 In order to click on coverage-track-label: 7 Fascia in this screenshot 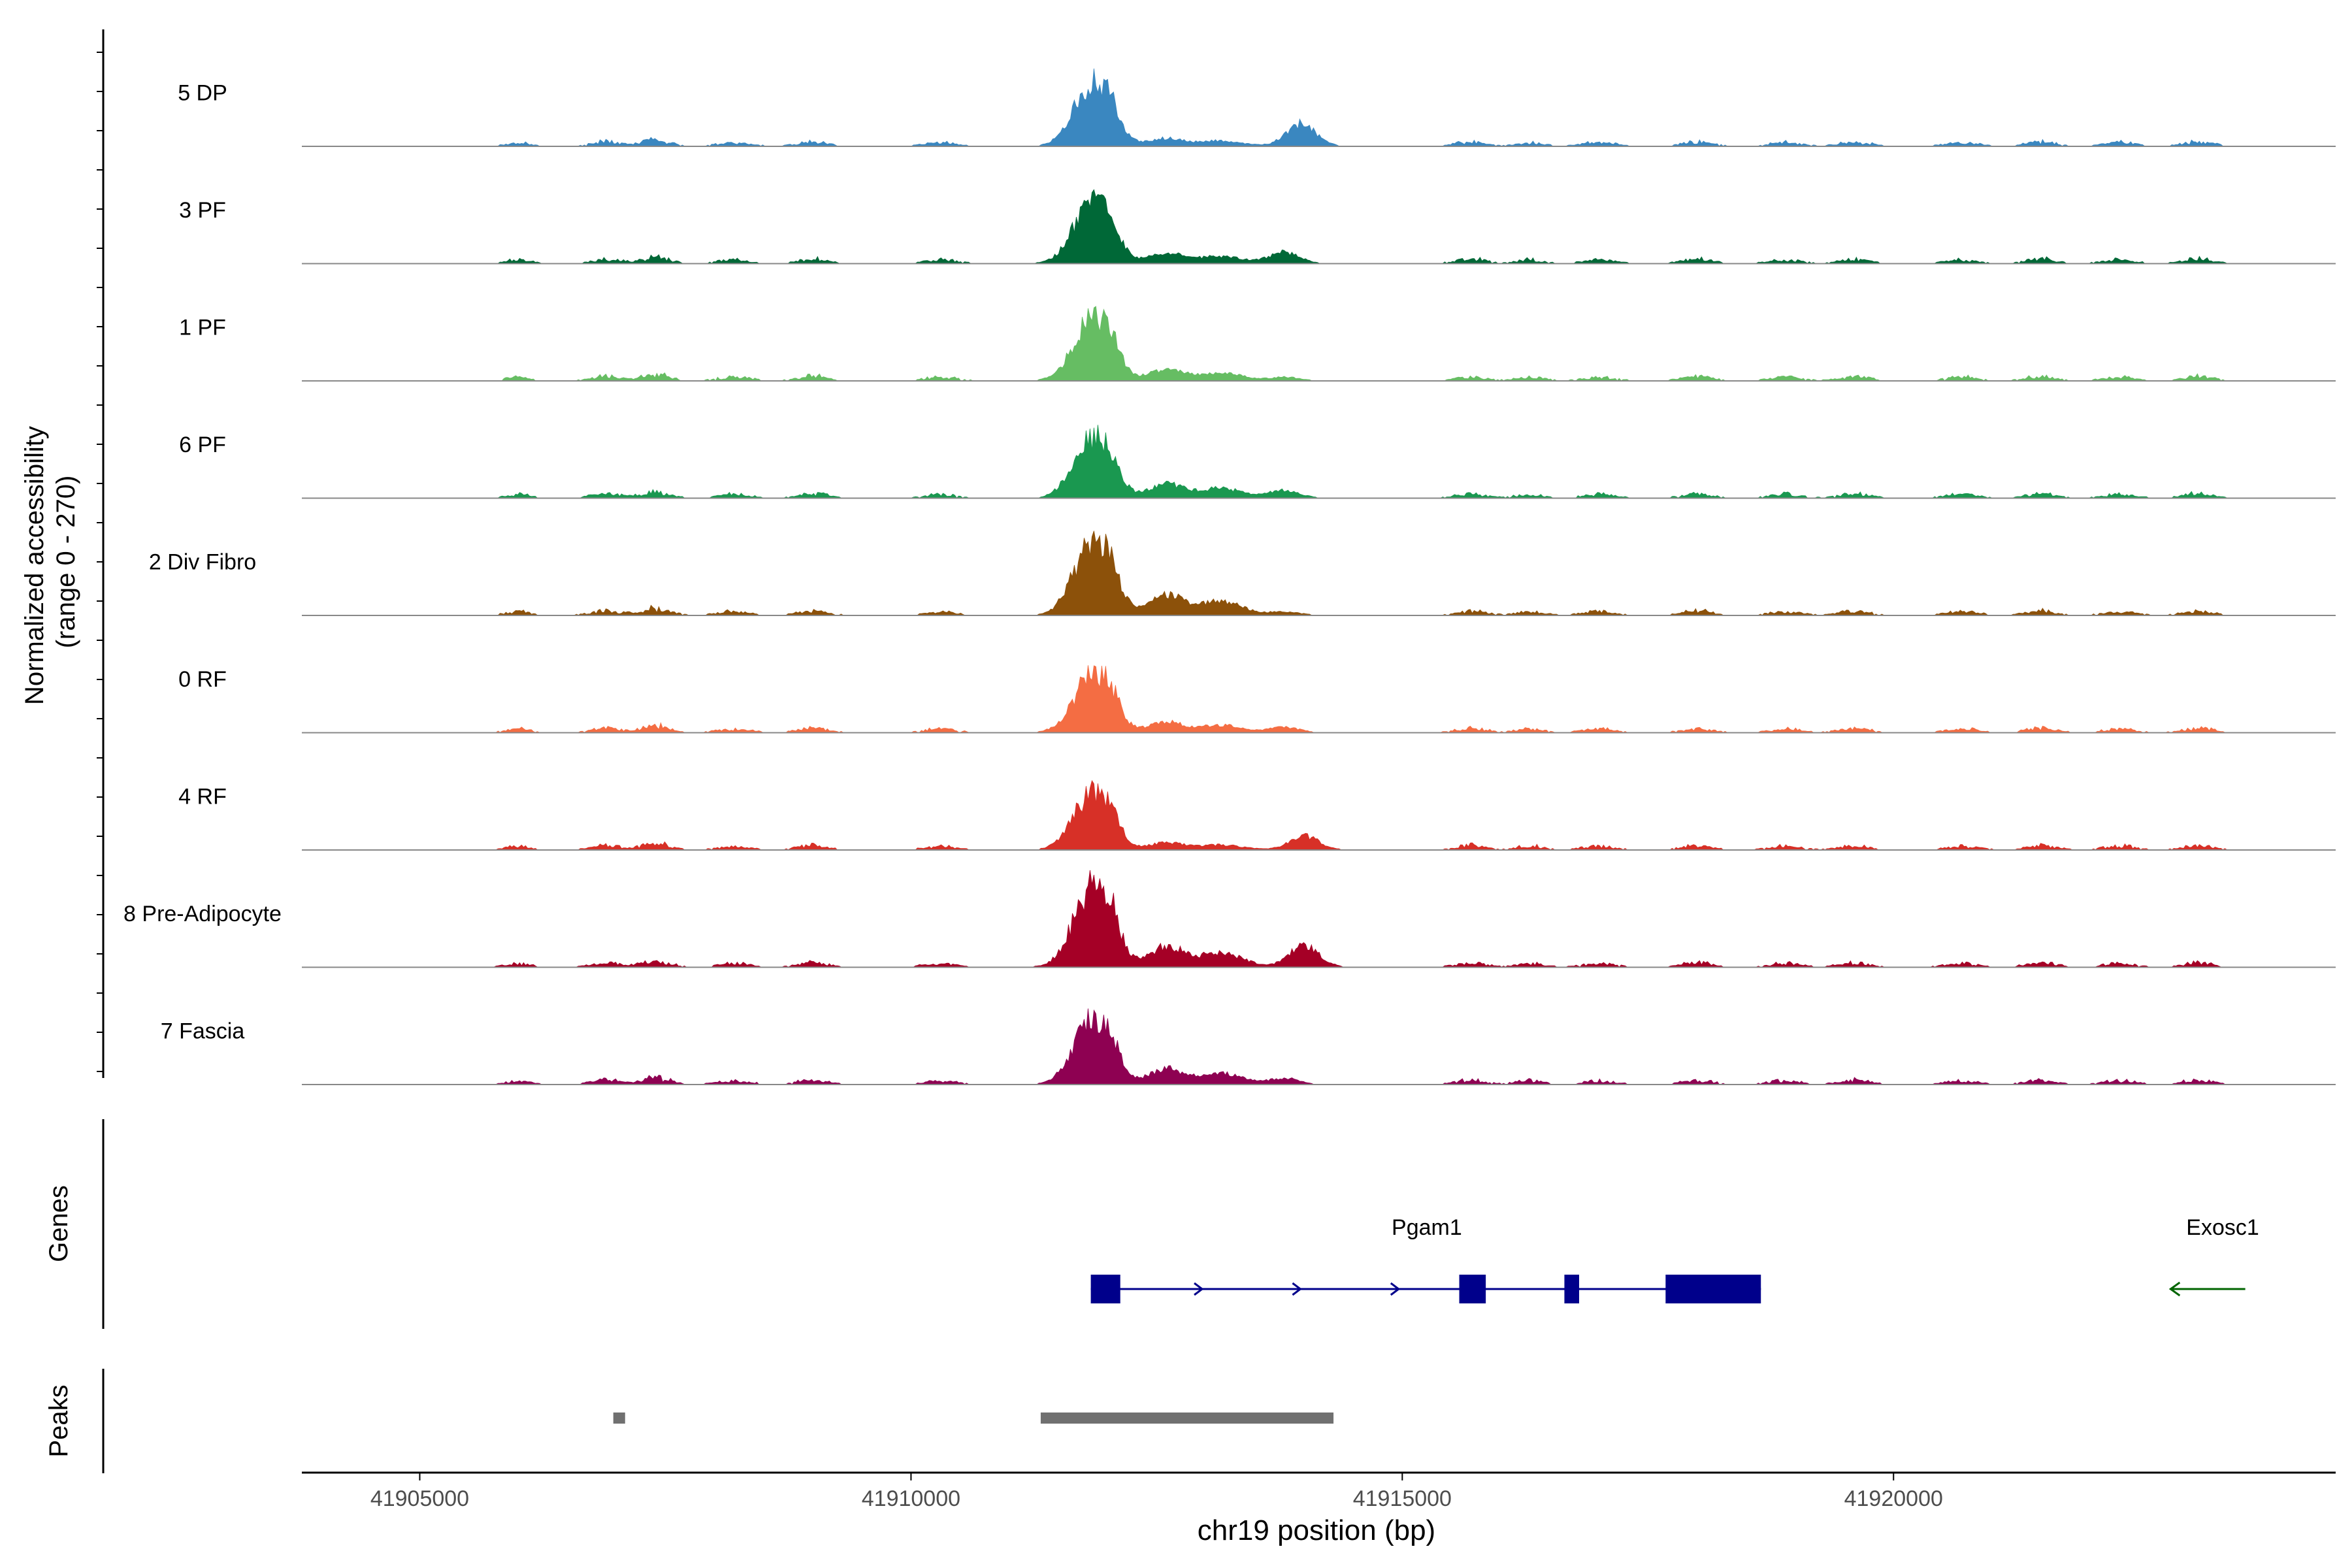, I will do `click(203, 1031)`.